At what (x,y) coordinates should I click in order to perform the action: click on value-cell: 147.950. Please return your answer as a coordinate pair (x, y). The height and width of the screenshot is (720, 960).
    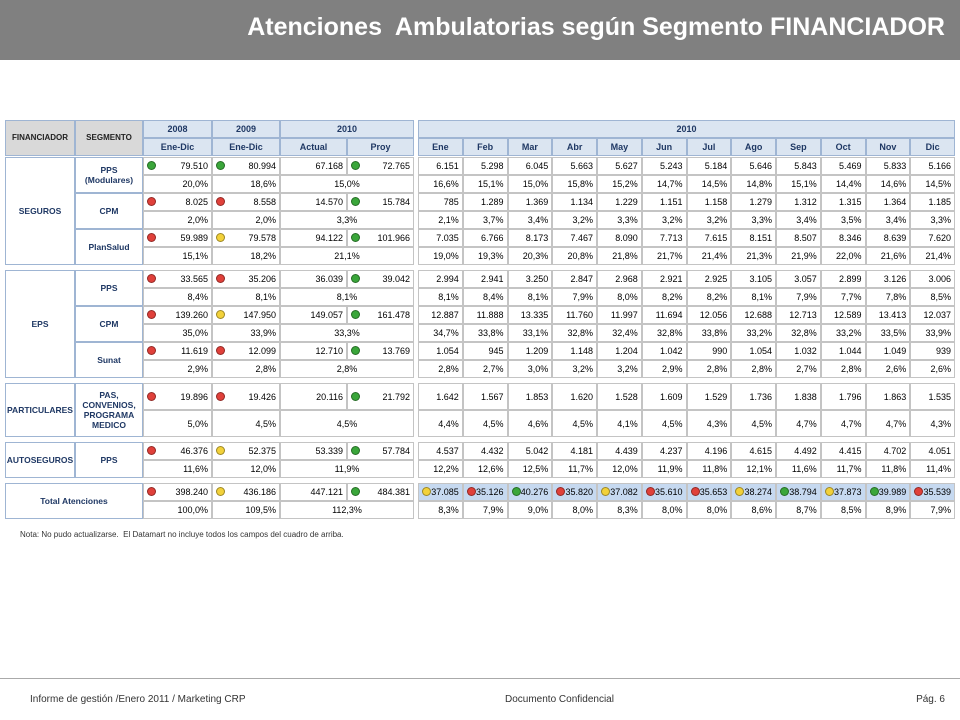
    Looking at the image, I should click on (246, 315).